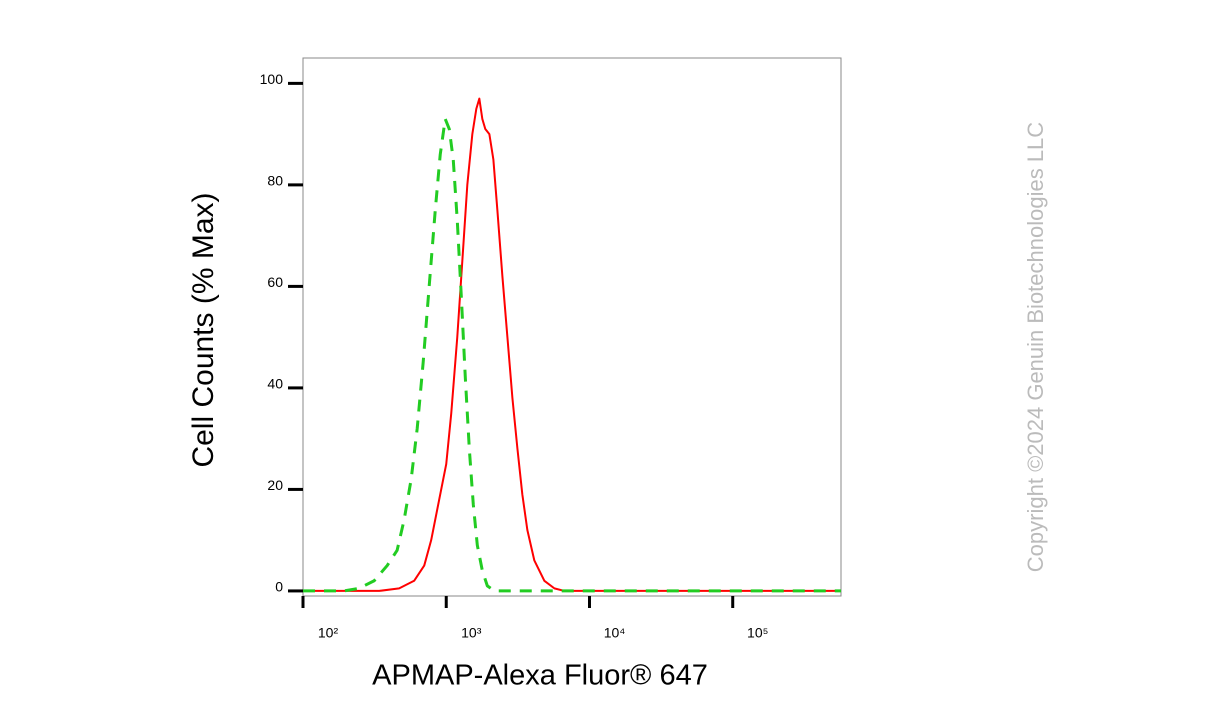 The image size is (1207, 716). I want to click on y-tick-label: 80, so click(275, 181).